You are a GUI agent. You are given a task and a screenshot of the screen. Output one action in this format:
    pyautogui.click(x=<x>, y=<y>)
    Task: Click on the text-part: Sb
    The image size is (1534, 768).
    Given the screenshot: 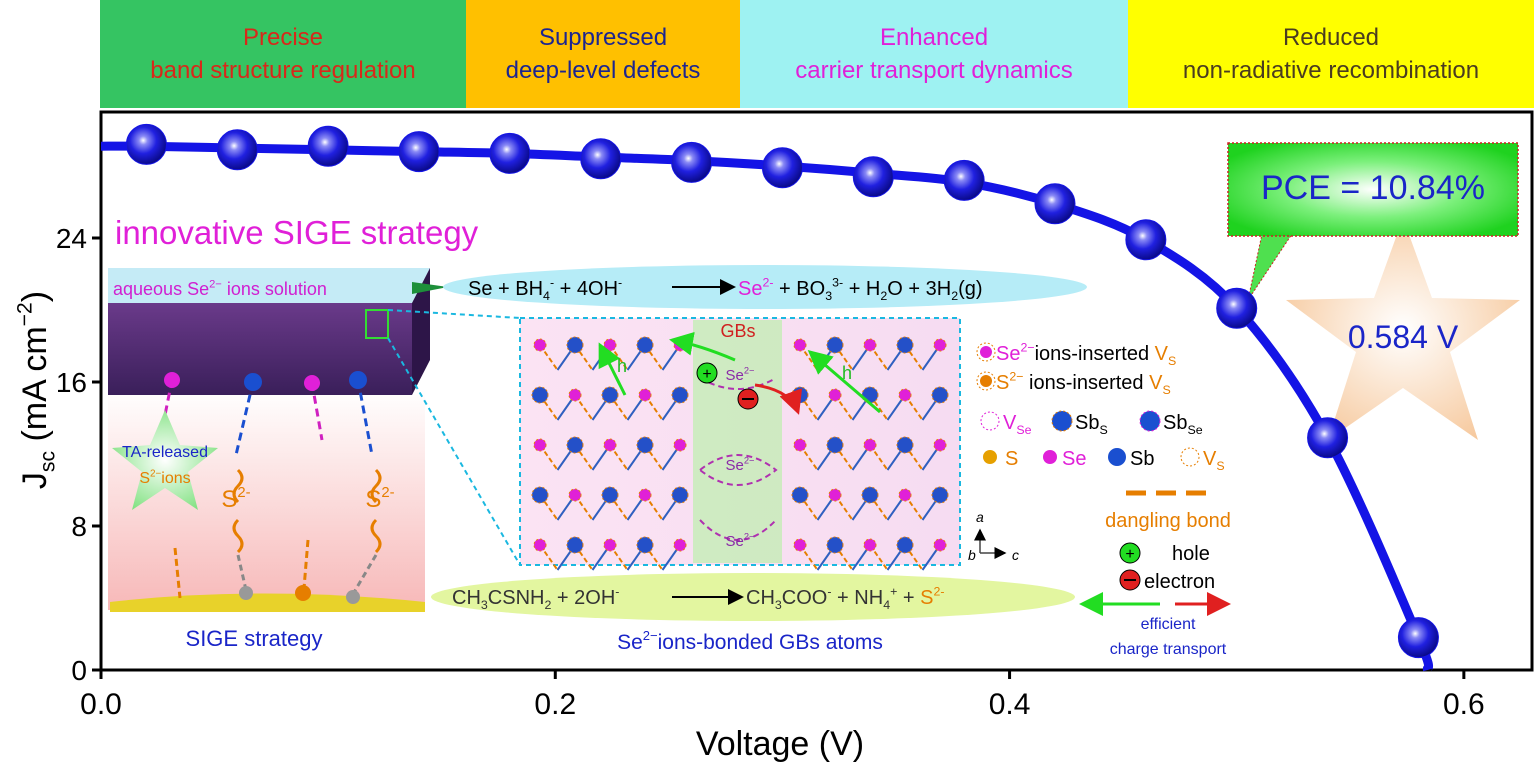 What is the action you would take?
    pyautogui.click(x=1175, y=423)
    